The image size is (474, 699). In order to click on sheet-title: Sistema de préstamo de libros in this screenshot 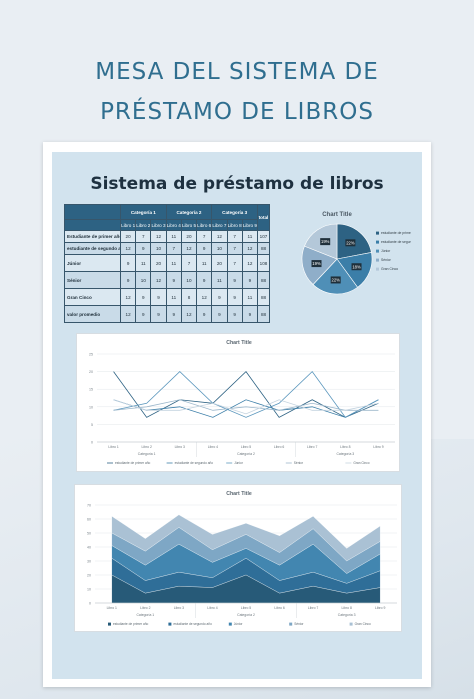, I will do `click(237, 184)`.